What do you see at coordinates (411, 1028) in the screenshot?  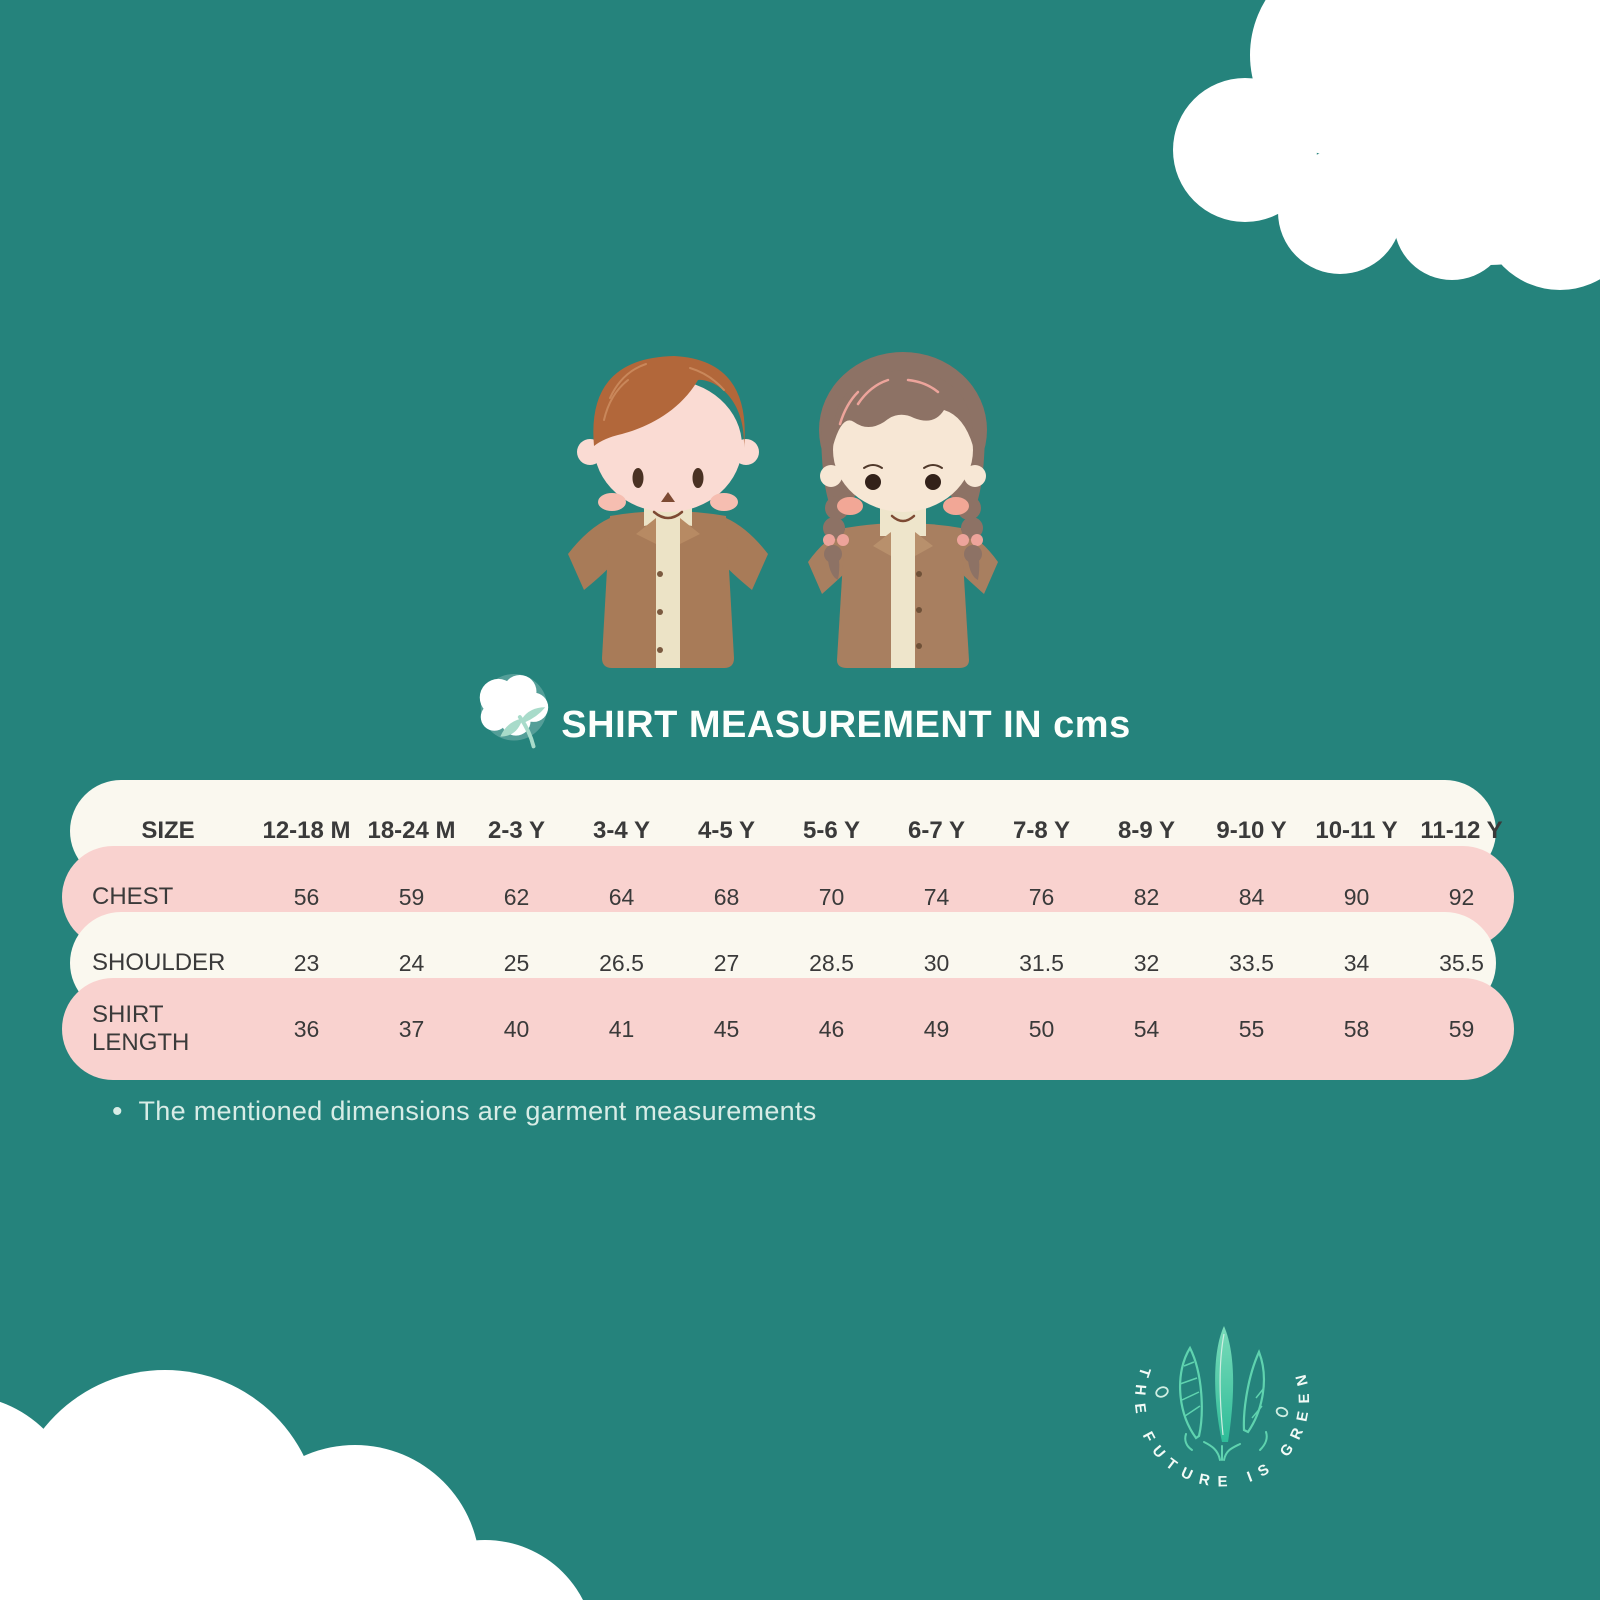 I see `shirt-length-value: 37` at bounding box center [411, 1028].